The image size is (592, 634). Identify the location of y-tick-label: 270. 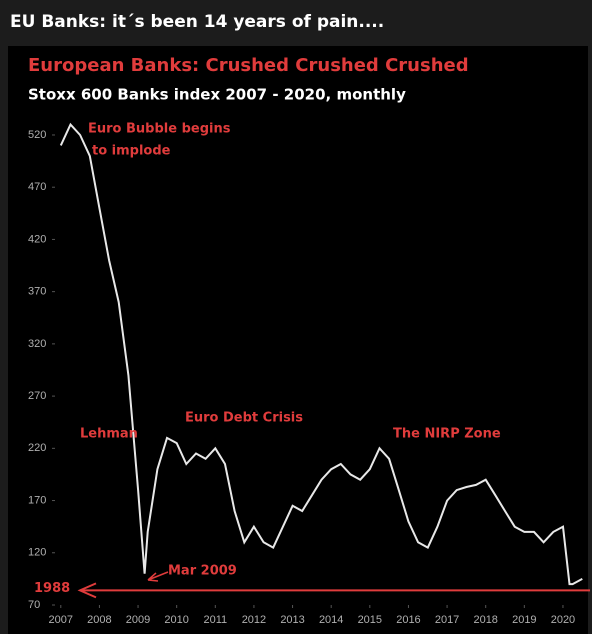
(37, 396).